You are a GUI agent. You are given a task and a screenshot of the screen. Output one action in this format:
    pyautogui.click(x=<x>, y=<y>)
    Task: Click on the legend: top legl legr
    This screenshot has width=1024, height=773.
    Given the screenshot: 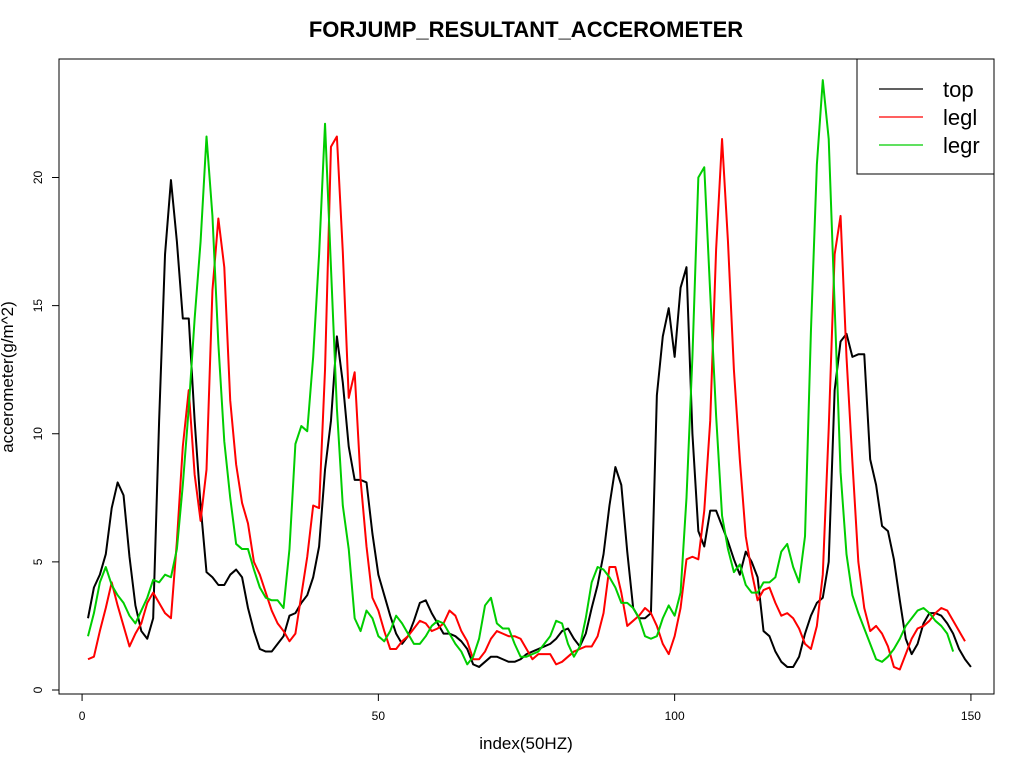 What is the action you would take?
    pyautogui.click(x=925, y=116)
    